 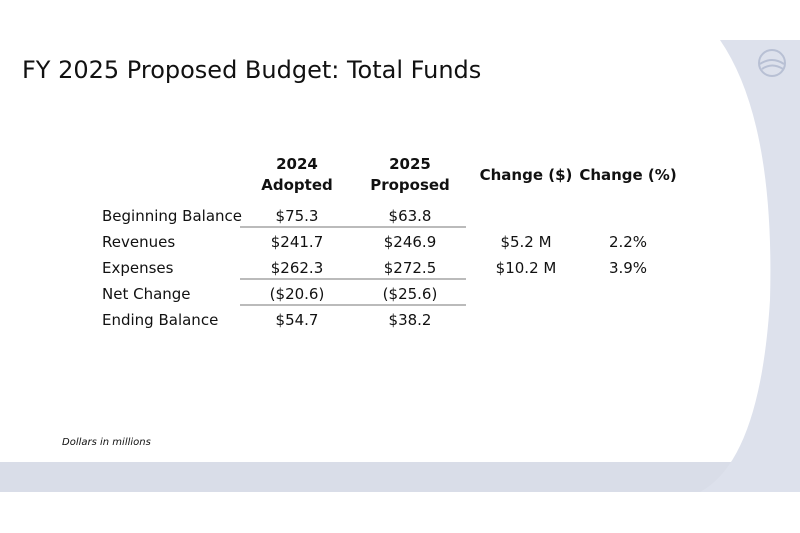 I want to click on title: FY 2025 Proposed Budget: Total Funds, so click(x=252, y=70).